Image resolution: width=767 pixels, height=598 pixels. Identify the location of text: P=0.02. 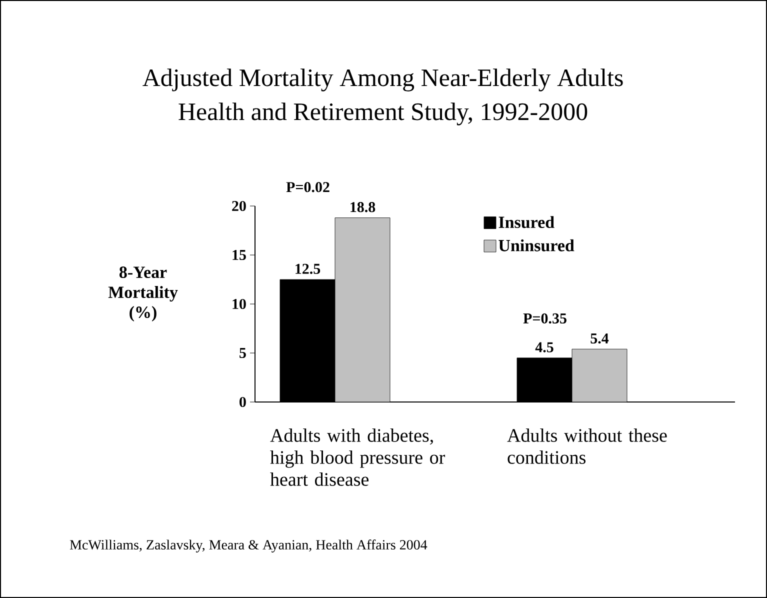
(308, 187).